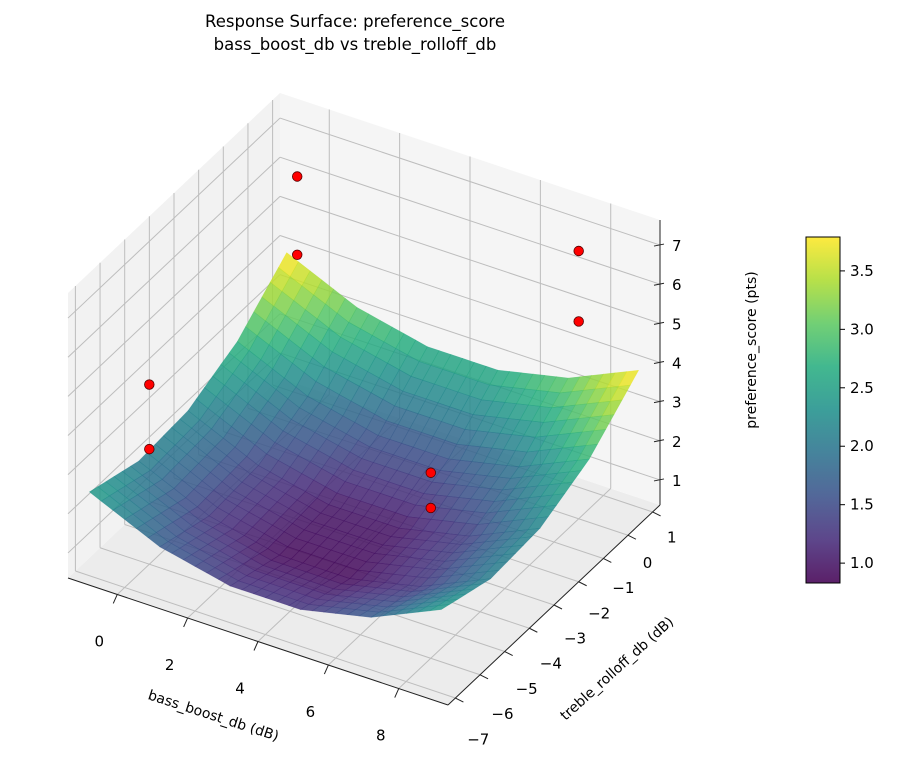 This screenshot has width=902, height=767. Describe the element at coordinates (677, 481) in the screenshot. I see `z-tick-label: 1` at that location.